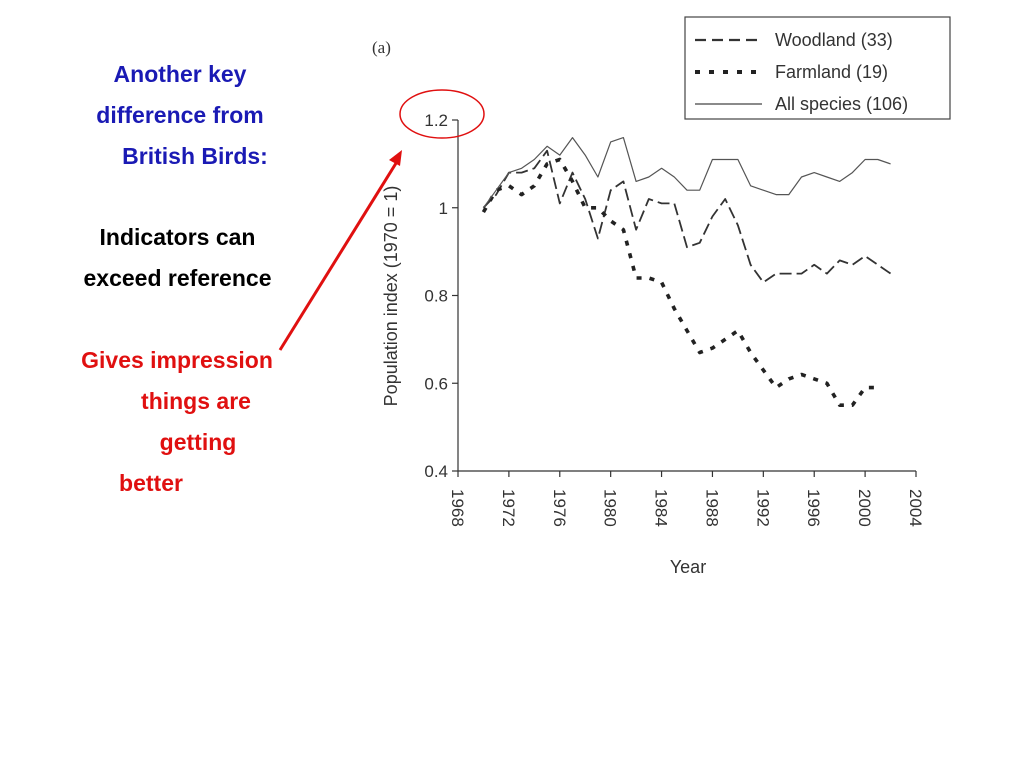  What do you see at coordinates (687, 216) in the screenshot?
I see `series-line-woodland` at bounding box center [687, 216].